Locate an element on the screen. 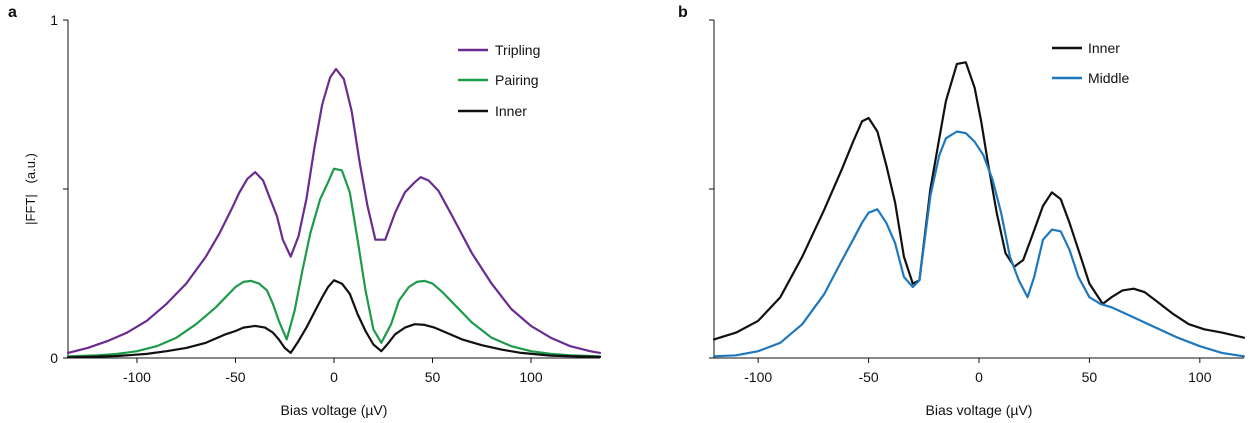  legend-label-tripling: Tripling is located at coordinates (517, 50).